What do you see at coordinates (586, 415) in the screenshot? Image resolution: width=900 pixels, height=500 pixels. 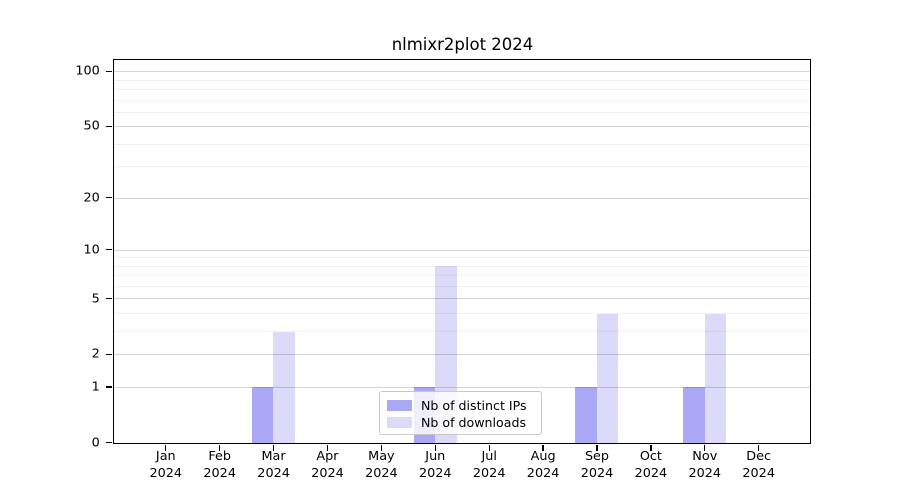 I see `bar-nb-of-distinct-ips-sep` at bounding box center [586, 415].